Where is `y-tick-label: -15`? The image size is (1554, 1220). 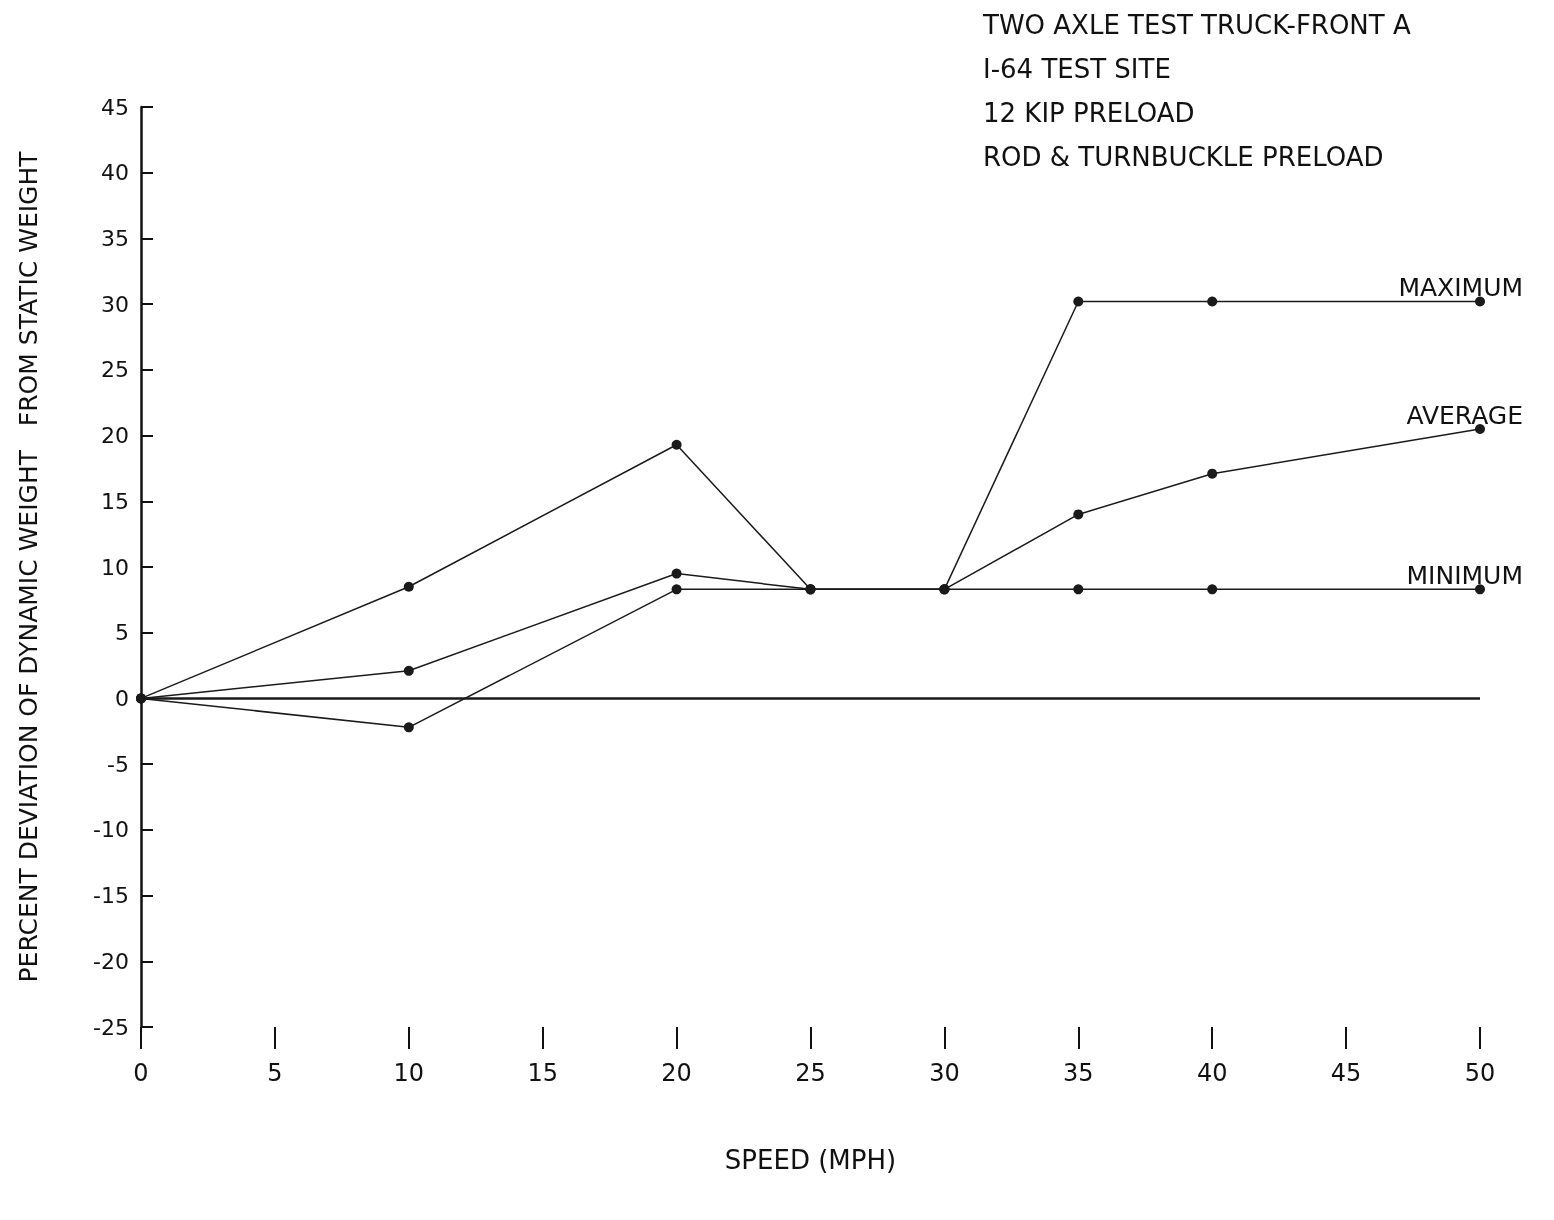 y-tick-label: -15 is located at coordinates (111, 896).